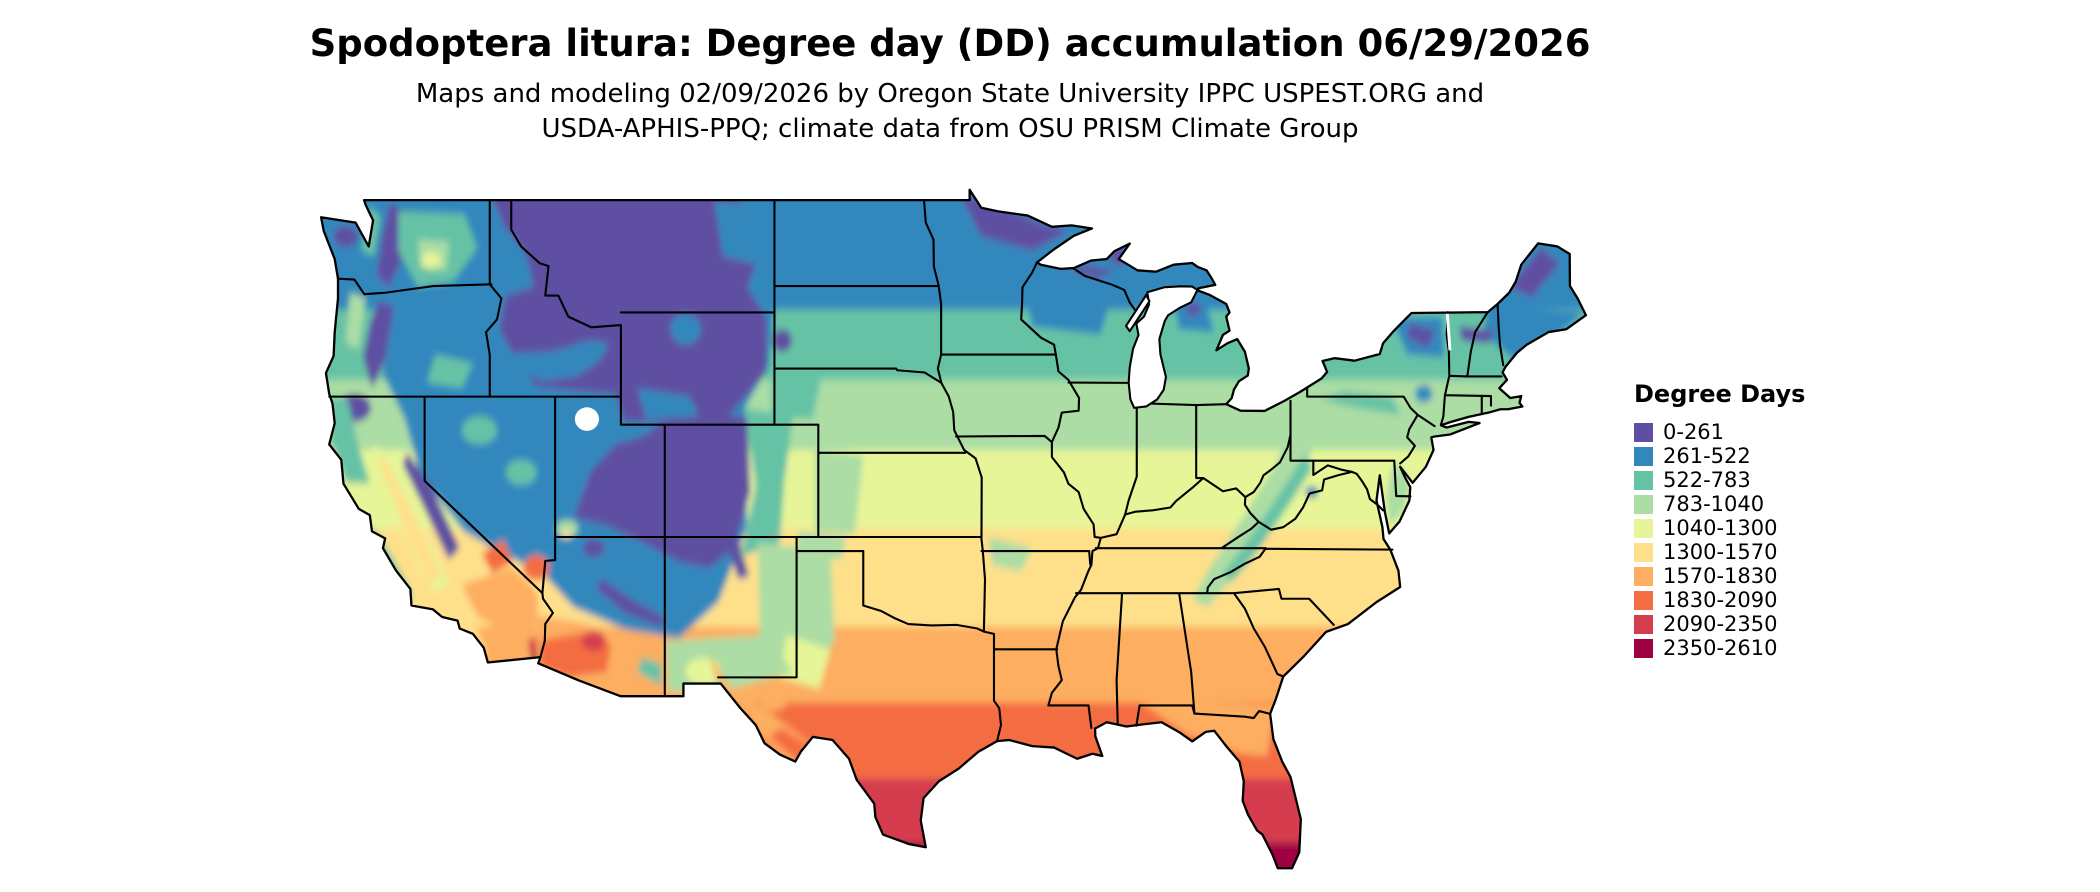 The height and width of the screenshot is (892, 2100). I want to click on legend-row: 1040-1300, so click(1719, 528).